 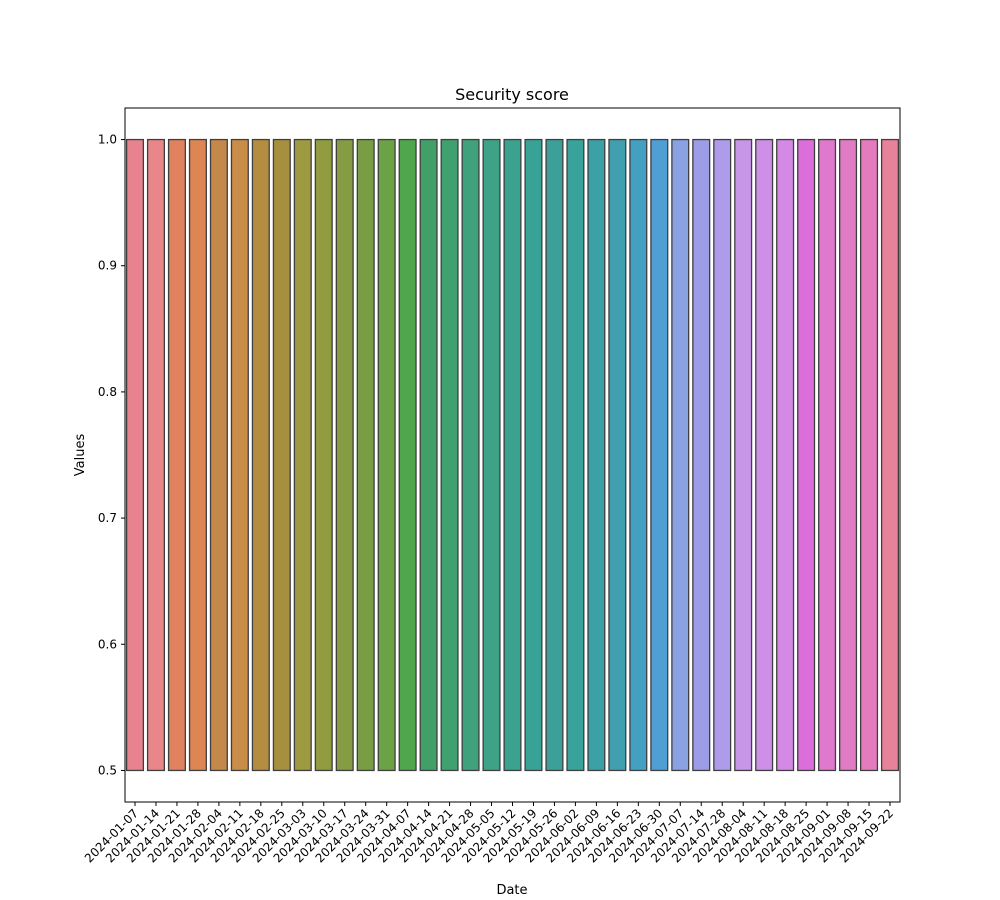 What do you see at coordinates (107, 266) in the screenshot?
I see `y-tick-label: 0.9` at bounding box center [107, 266].